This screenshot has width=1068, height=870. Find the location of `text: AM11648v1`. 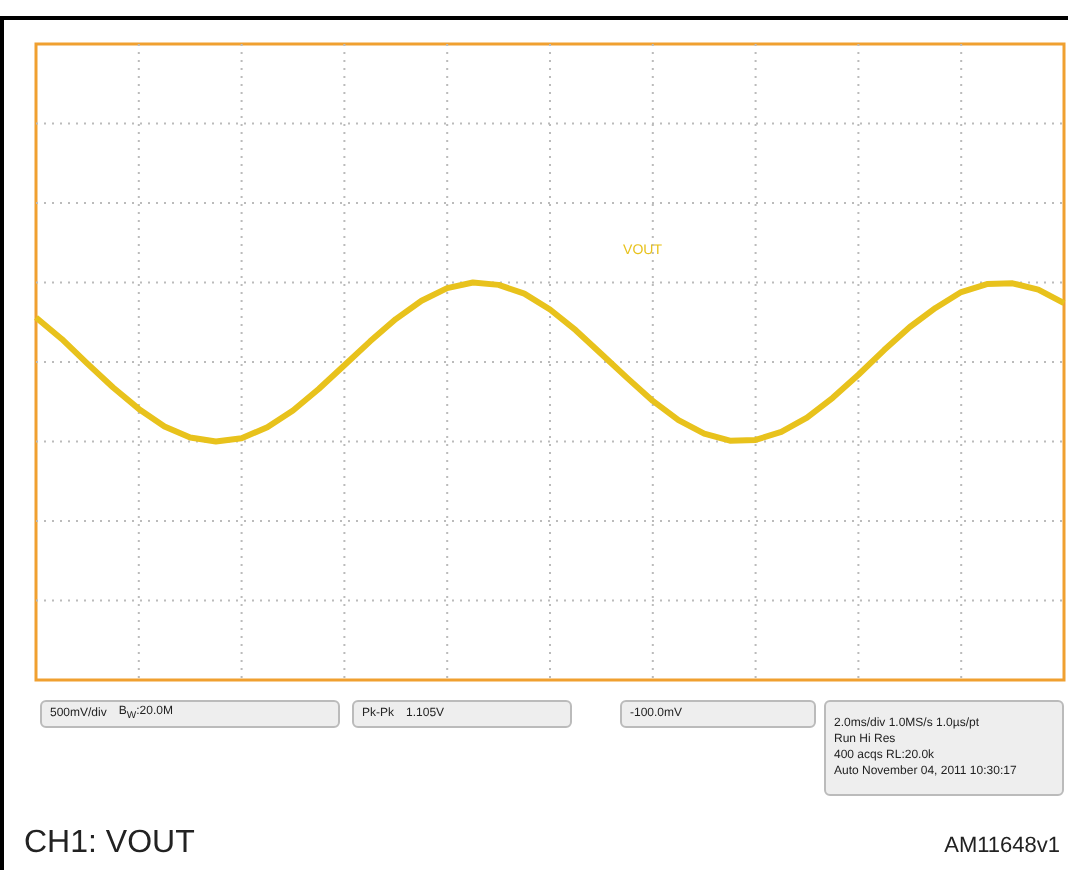

text: AM11648v1 is located at coordinates (1002, 846).